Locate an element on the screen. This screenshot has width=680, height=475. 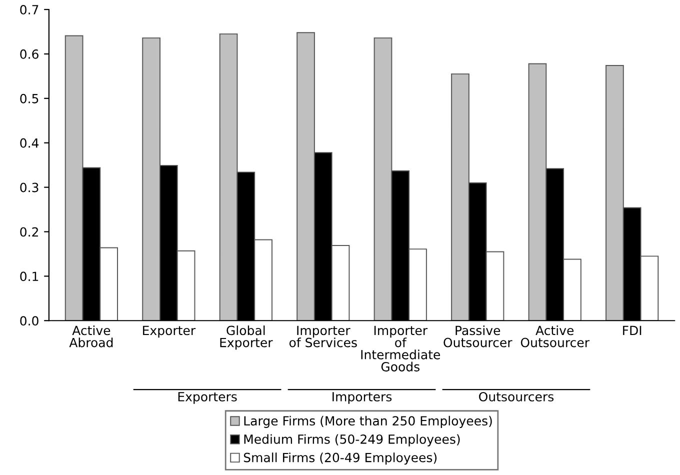
y-tick-label: 0.2 is located at coordinates (29, 232).